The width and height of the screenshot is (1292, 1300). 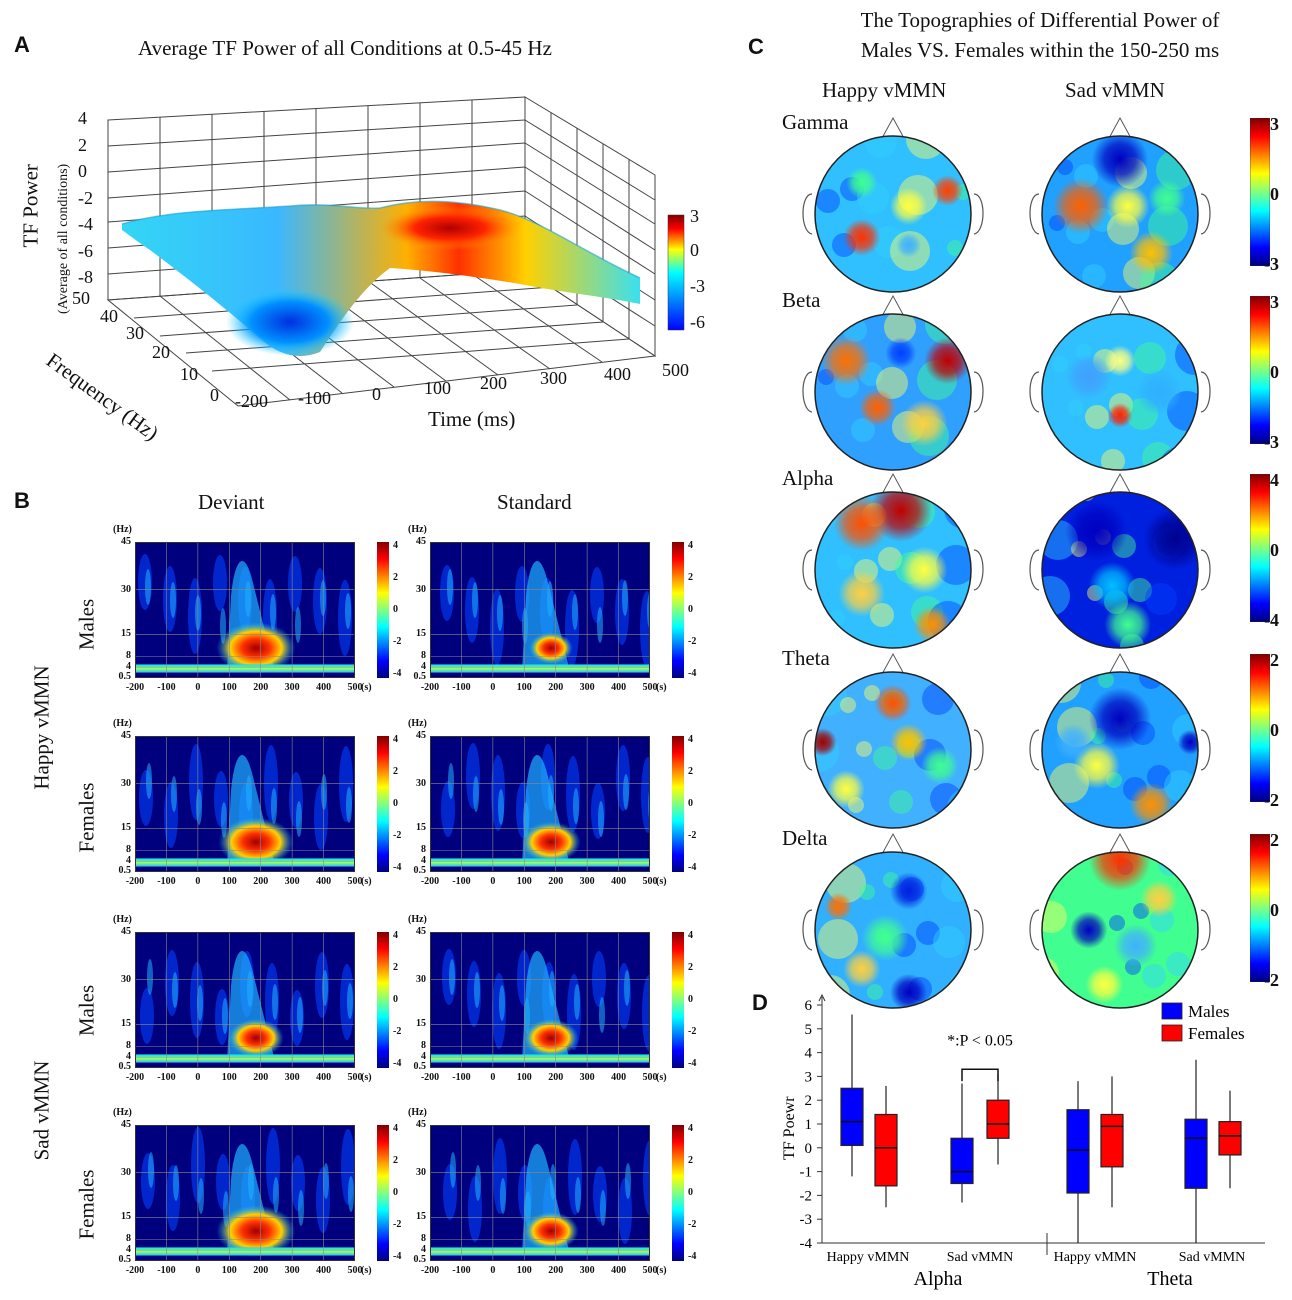 I want to click on tf-hz-unit: (Hz), so click(x=122, y=919).